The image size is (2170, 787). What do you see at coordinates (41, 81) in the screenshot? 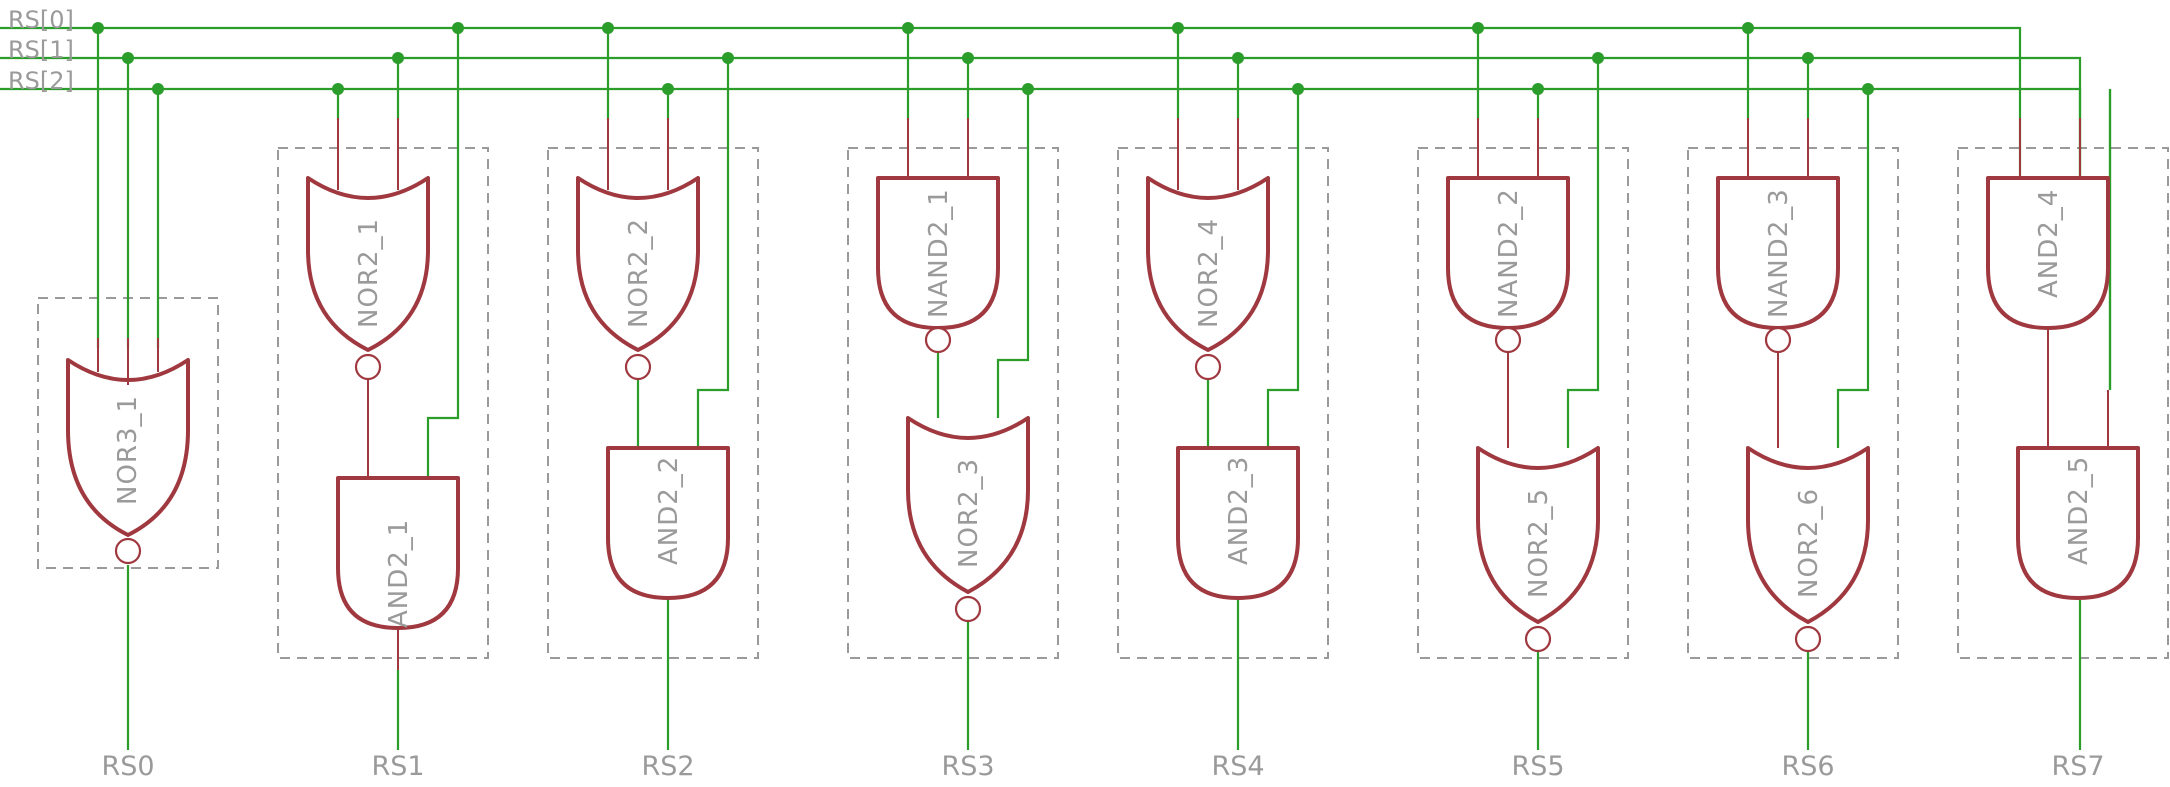
I see `bus-label-rs2: RS[2]` at bounding box center [41, 81].